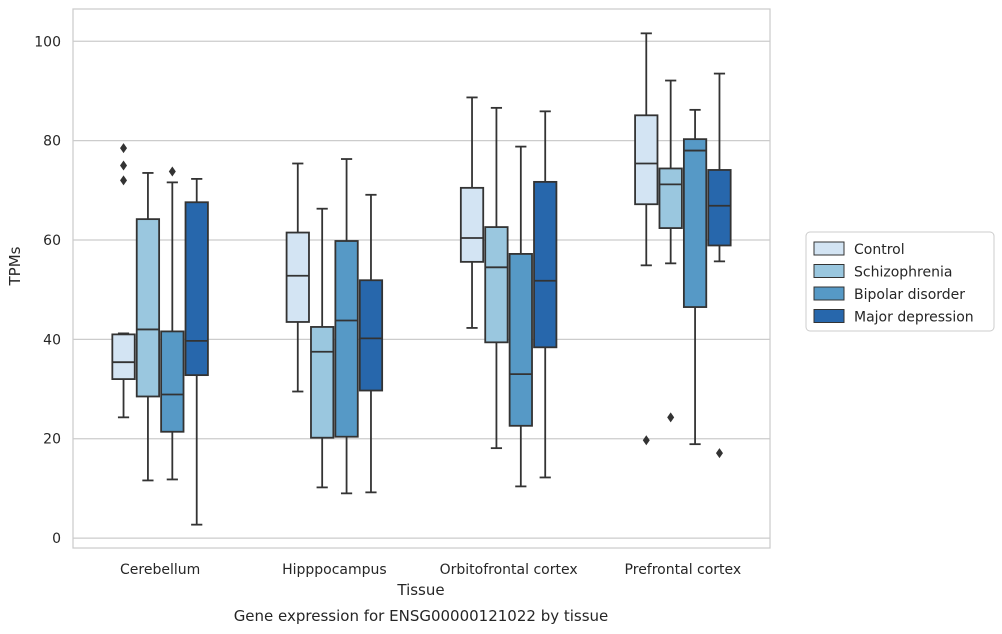  I want to click on box-bipolar-disorder-hipppocampus, so click(346, 326).